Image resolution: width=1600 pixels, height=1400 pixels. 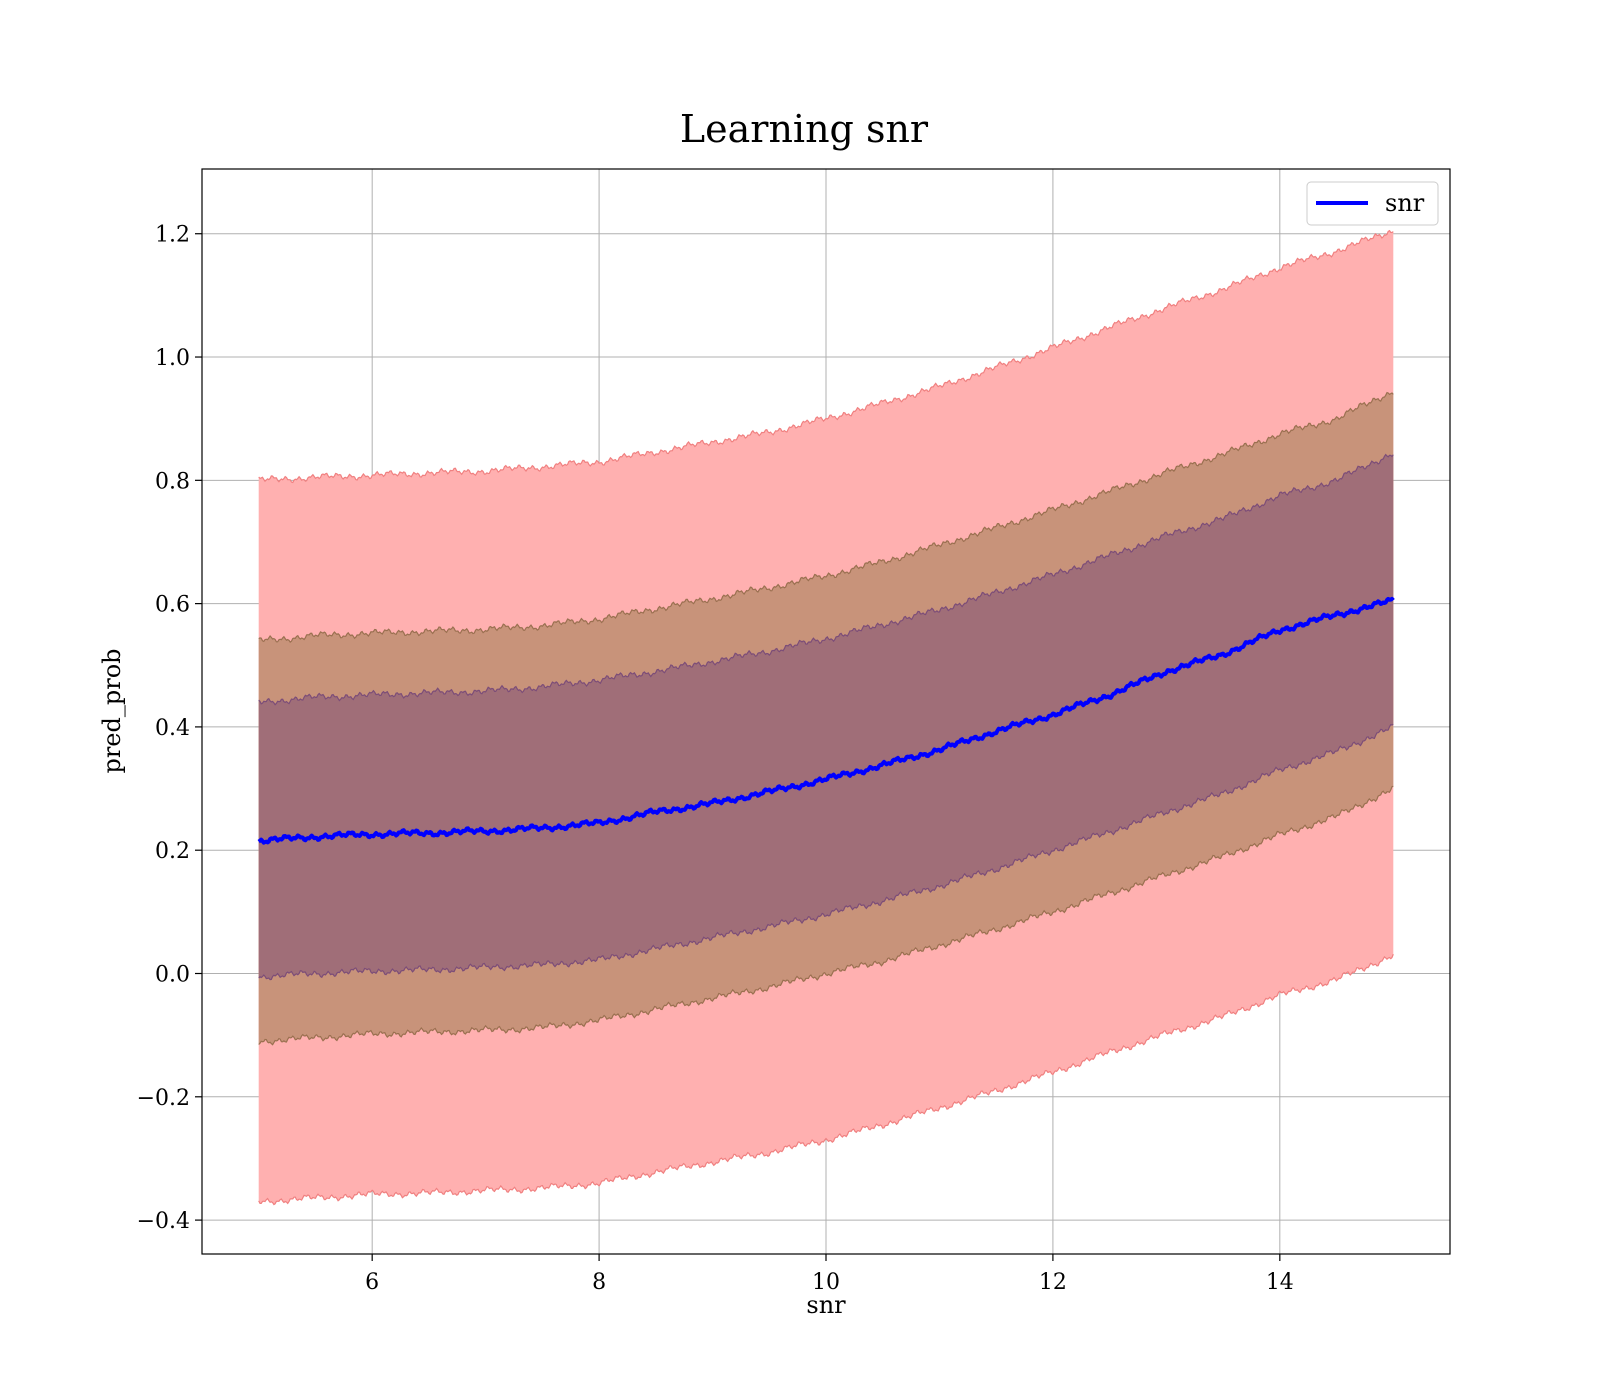 What do you see at coordinates (804, 129) in the screenshot?
I see `chart-title: Learning snr` at bounding box center [804, 129].